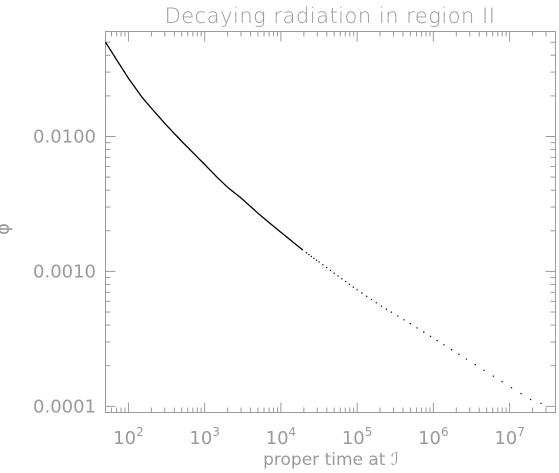 This screenshot has width=559, height=473. What do you see at coordinates (64, 271) in the screenshot?
I see `y-tick-label: 0.0010` at bounding box center [64, 271].